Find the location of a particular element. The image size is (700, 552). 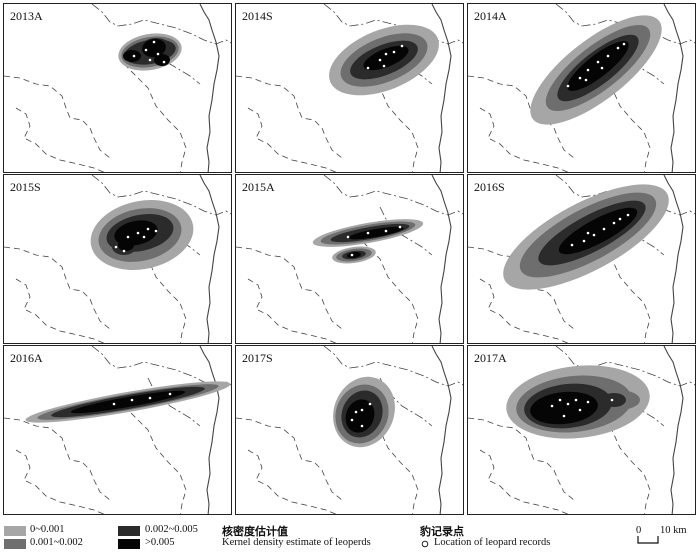

panel-label: 2015A is located at coordinates (258, 187).